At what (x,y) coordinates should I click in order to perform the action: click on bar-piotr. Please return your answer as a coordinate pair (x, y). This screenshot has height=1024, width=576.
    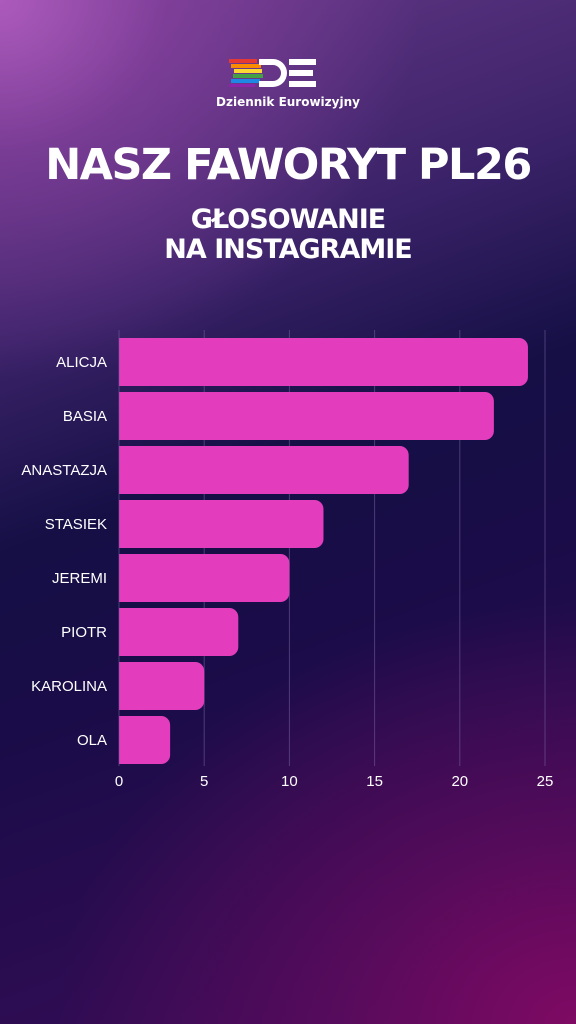
    Looking at the image, I should click on (179, 632).